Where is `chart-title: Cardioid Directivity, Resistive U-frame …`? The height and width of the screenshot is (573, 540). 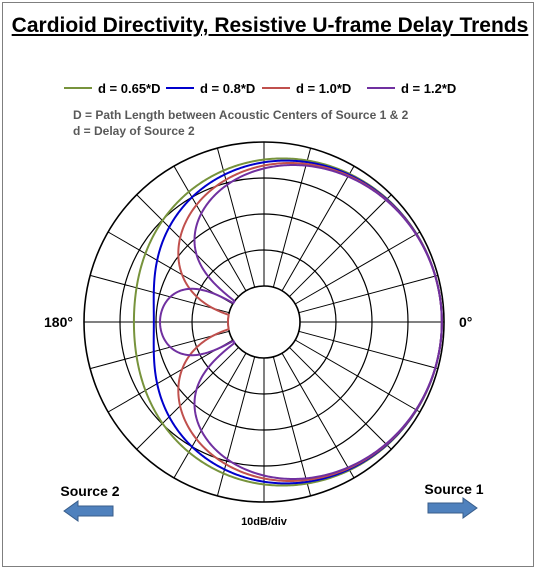
chart-title: Cardioid Directivity, Resistive U-frame … is located at coordinates (270, 25).